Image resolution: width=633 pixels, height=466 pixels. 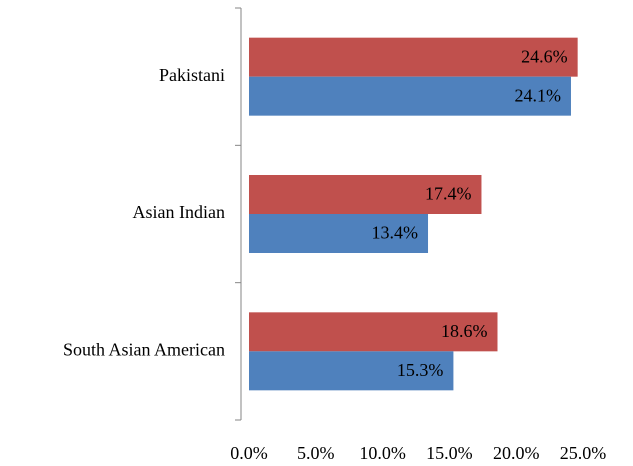 I want to click on x-tick-label: 10.0%, so click(x=382, y=453).